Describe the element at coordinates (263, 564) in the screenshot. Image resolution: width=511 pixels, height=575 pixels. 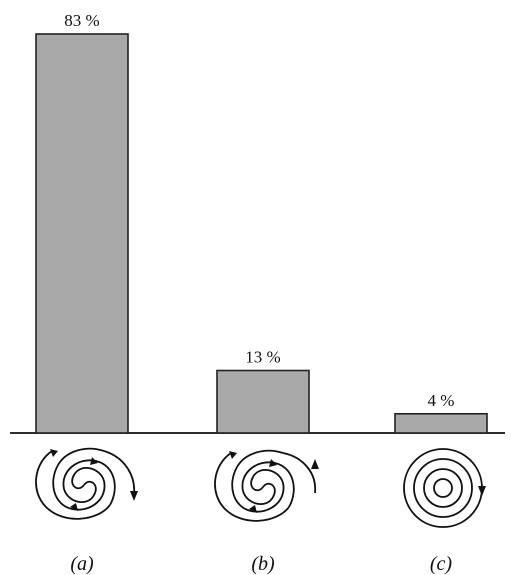
I see `category-label: (b)` at that location.